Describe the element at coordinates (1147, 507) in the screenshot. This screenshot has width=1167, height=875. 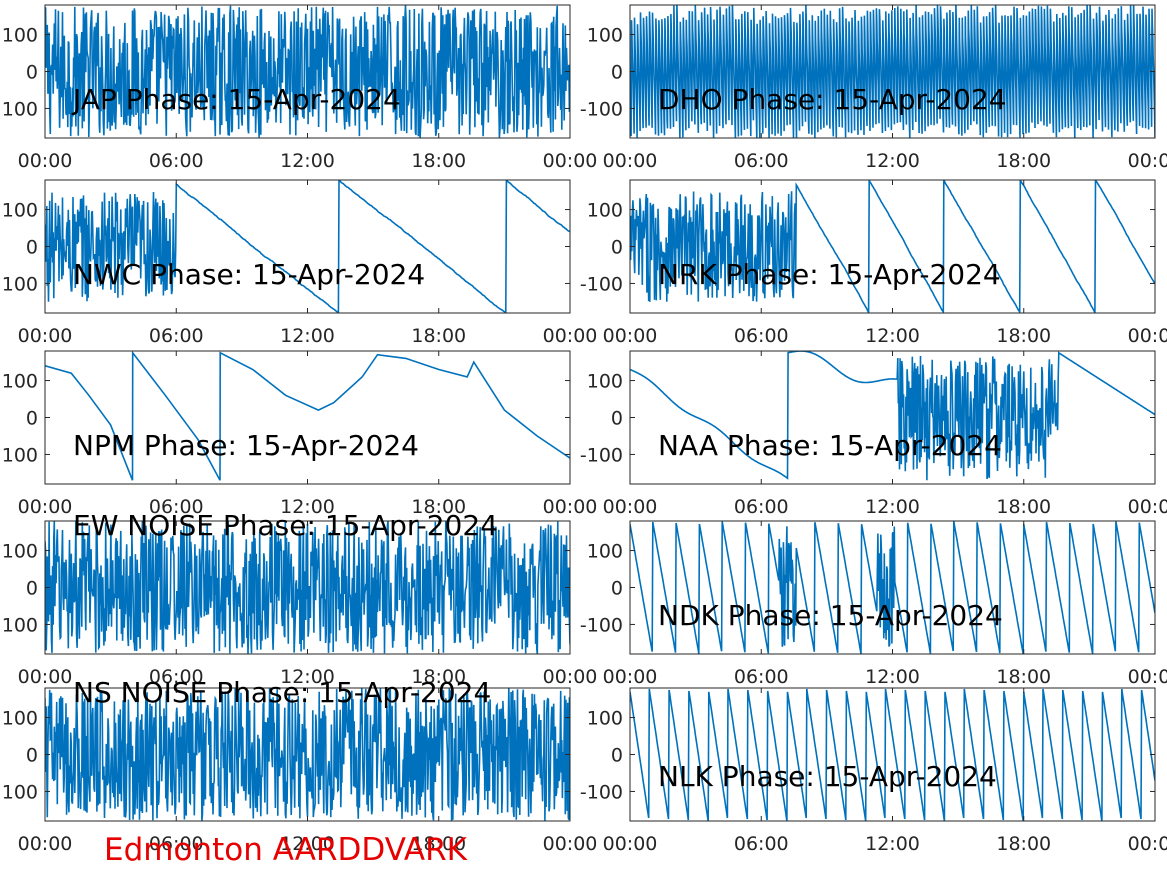
I see `xtick-label-5-4: 00:00` at that location.